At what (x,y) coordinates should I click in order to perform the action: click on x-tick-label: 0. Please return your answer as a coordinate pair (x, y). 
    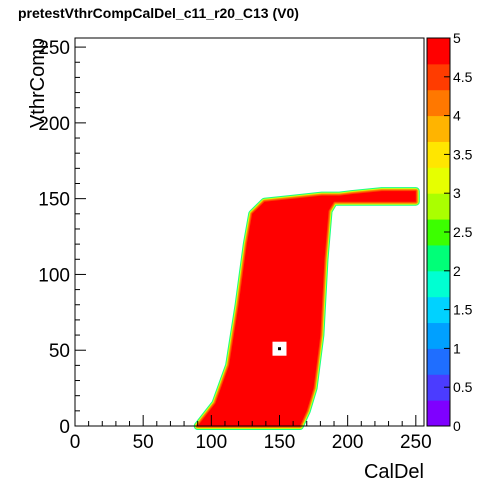
    Looking at the image, I should click on (75, 442).